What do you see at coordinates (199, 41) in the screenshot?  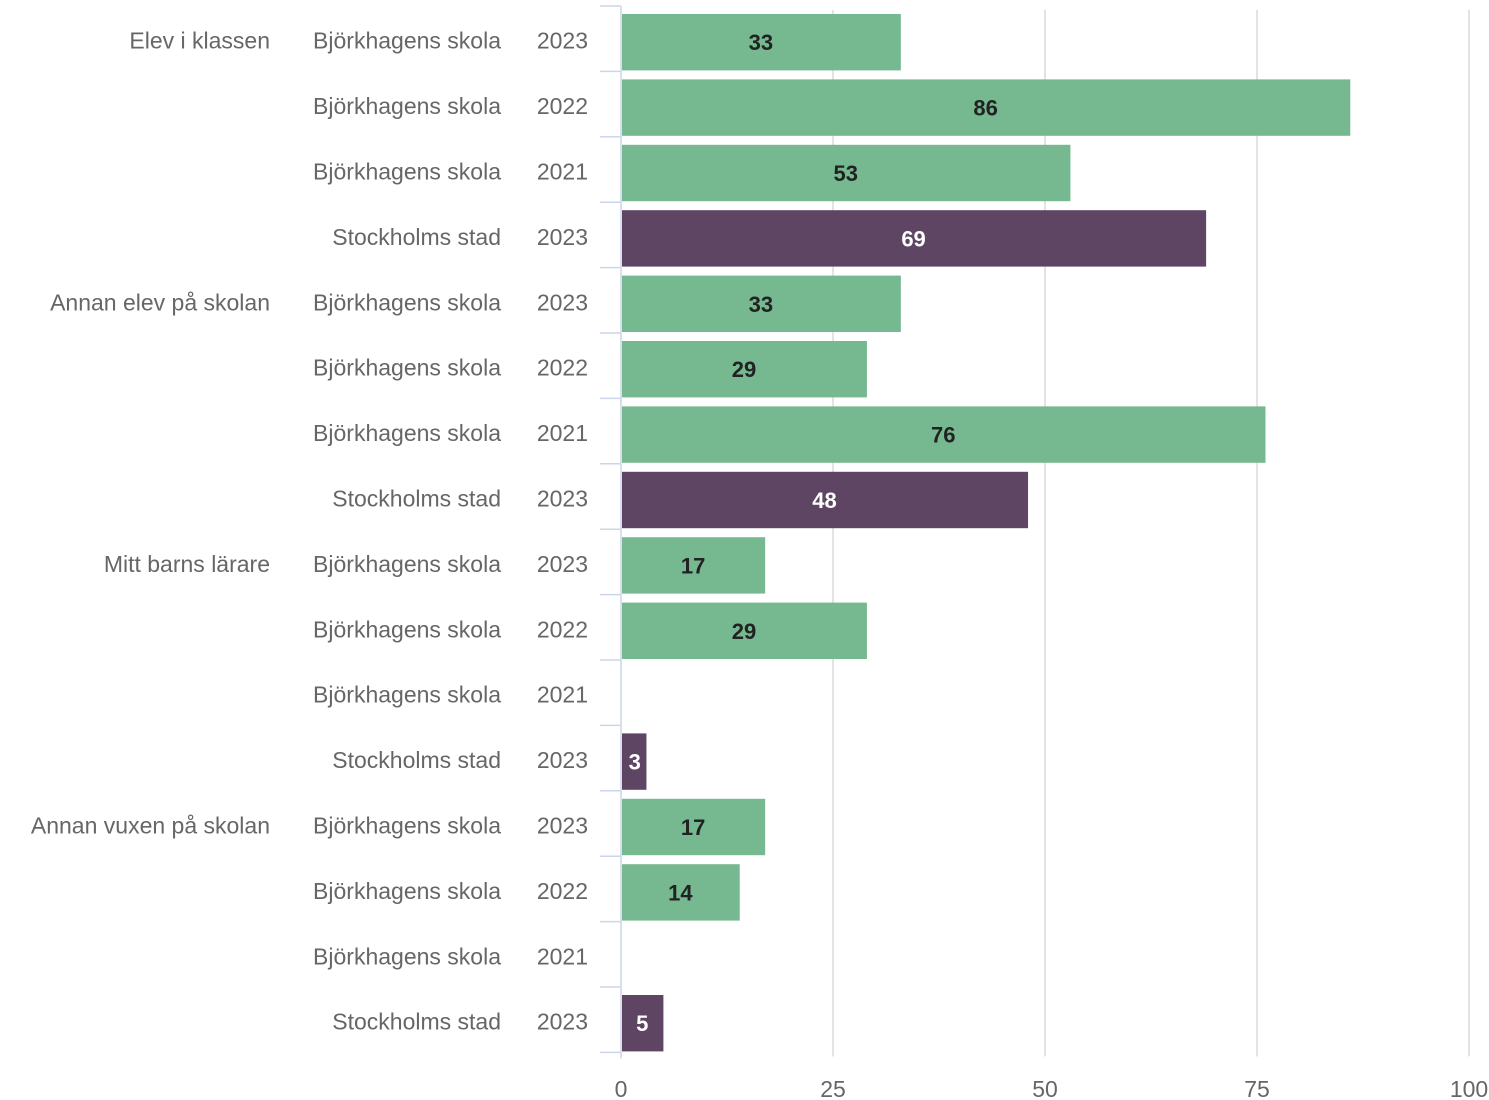 I see `group-label: Elev i klassen` at bounding box center [199, 41].